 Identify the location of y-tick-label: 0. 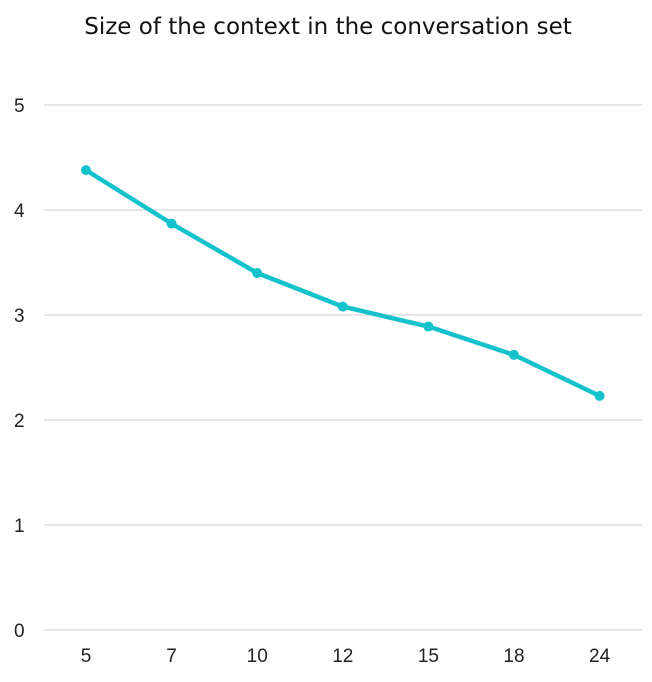
(19, 631).